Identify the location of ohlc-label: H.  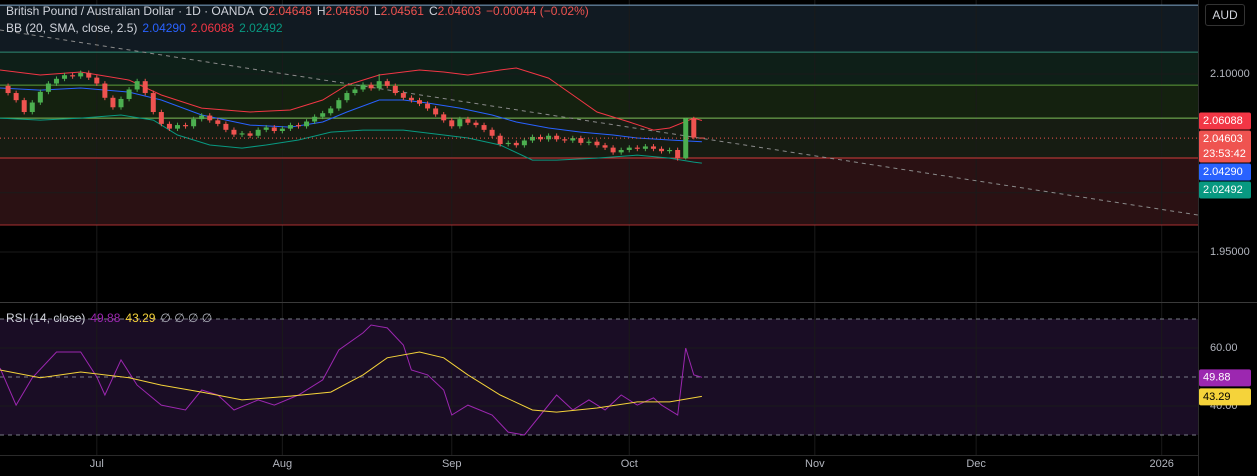
(321, 11).